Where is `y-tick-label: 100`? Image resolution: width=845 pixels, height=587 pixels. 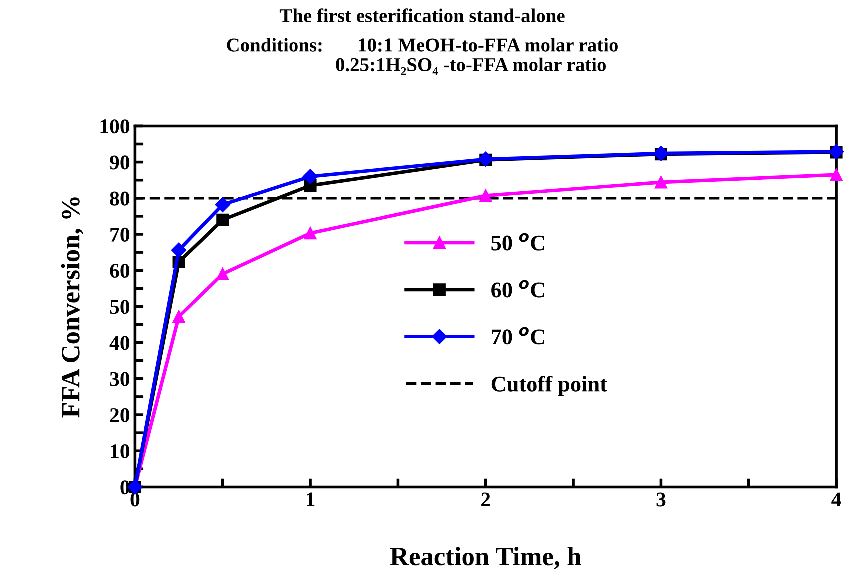
y-tick-label: 100 is located at coordinates (115, 127).